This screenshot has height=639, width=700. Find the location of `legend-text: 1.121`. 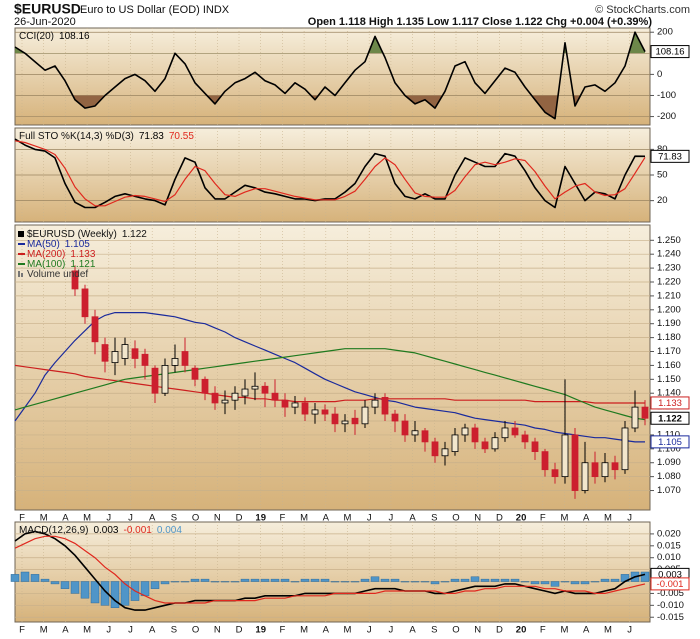

legend-text: 1.121 is located at coordinates (82, 264).